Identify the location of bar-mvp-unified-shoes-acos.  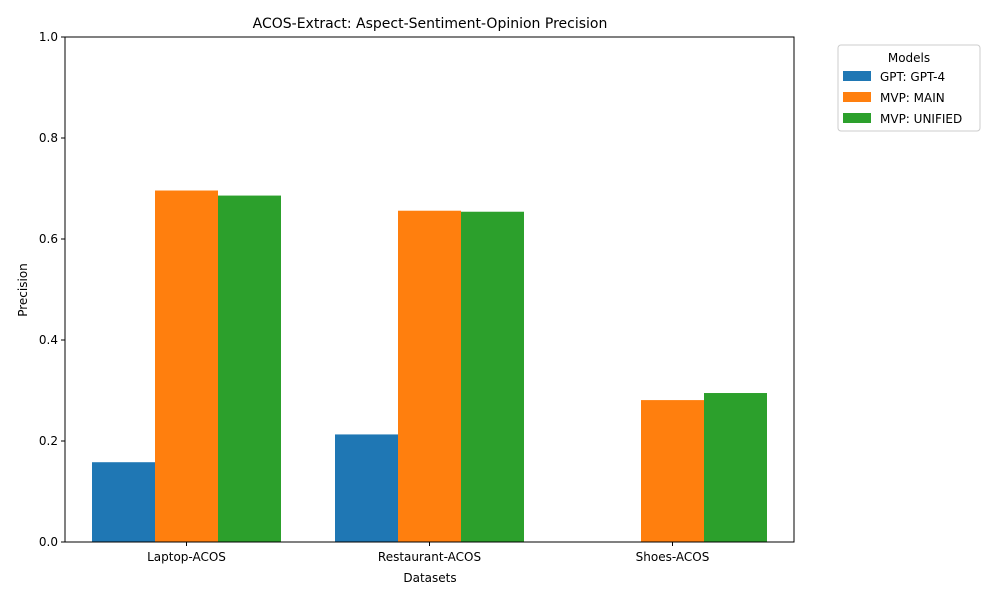
(735, 467).